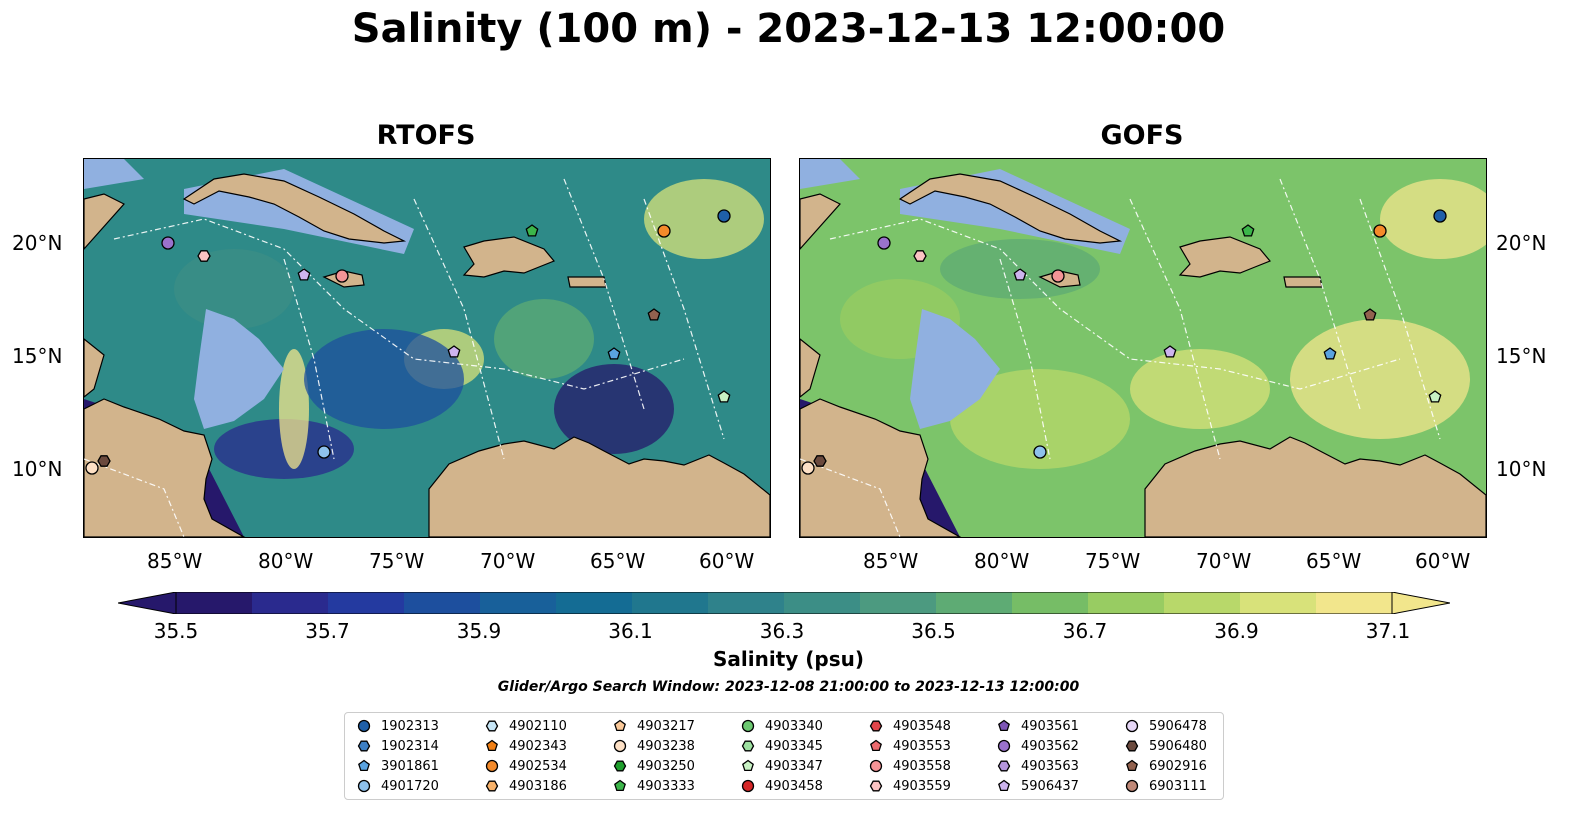  I want to click on colorbar-tick: 36.3, so click(782, 631).